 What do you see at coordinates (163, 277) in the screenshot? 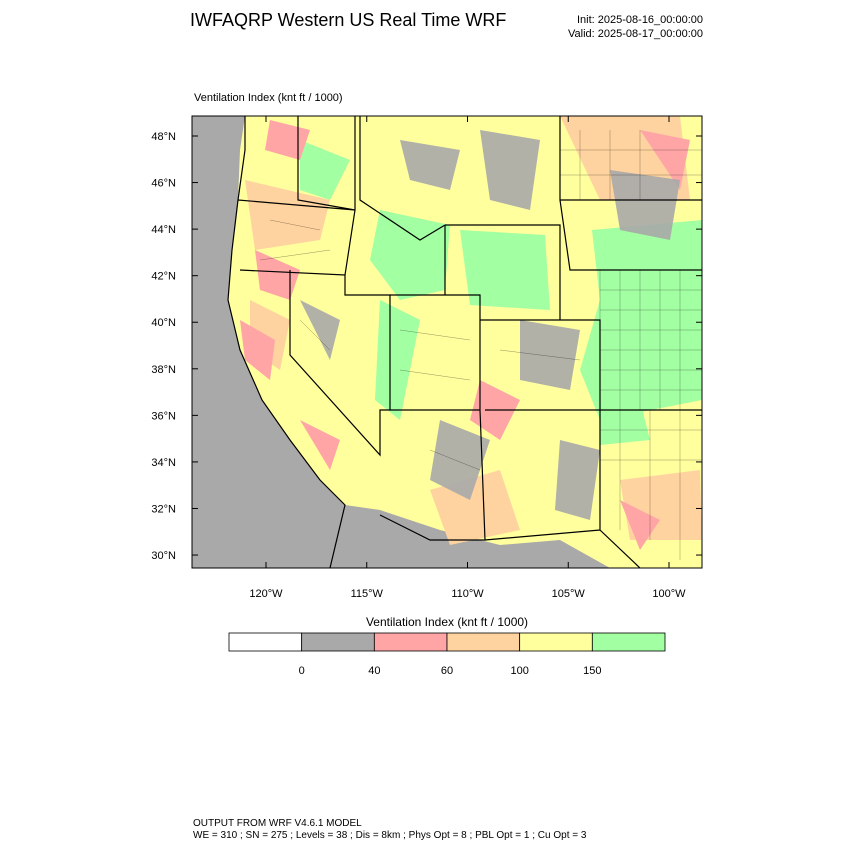
I see `lat-tick-label: 42°N` at bounding box center [163, 277].